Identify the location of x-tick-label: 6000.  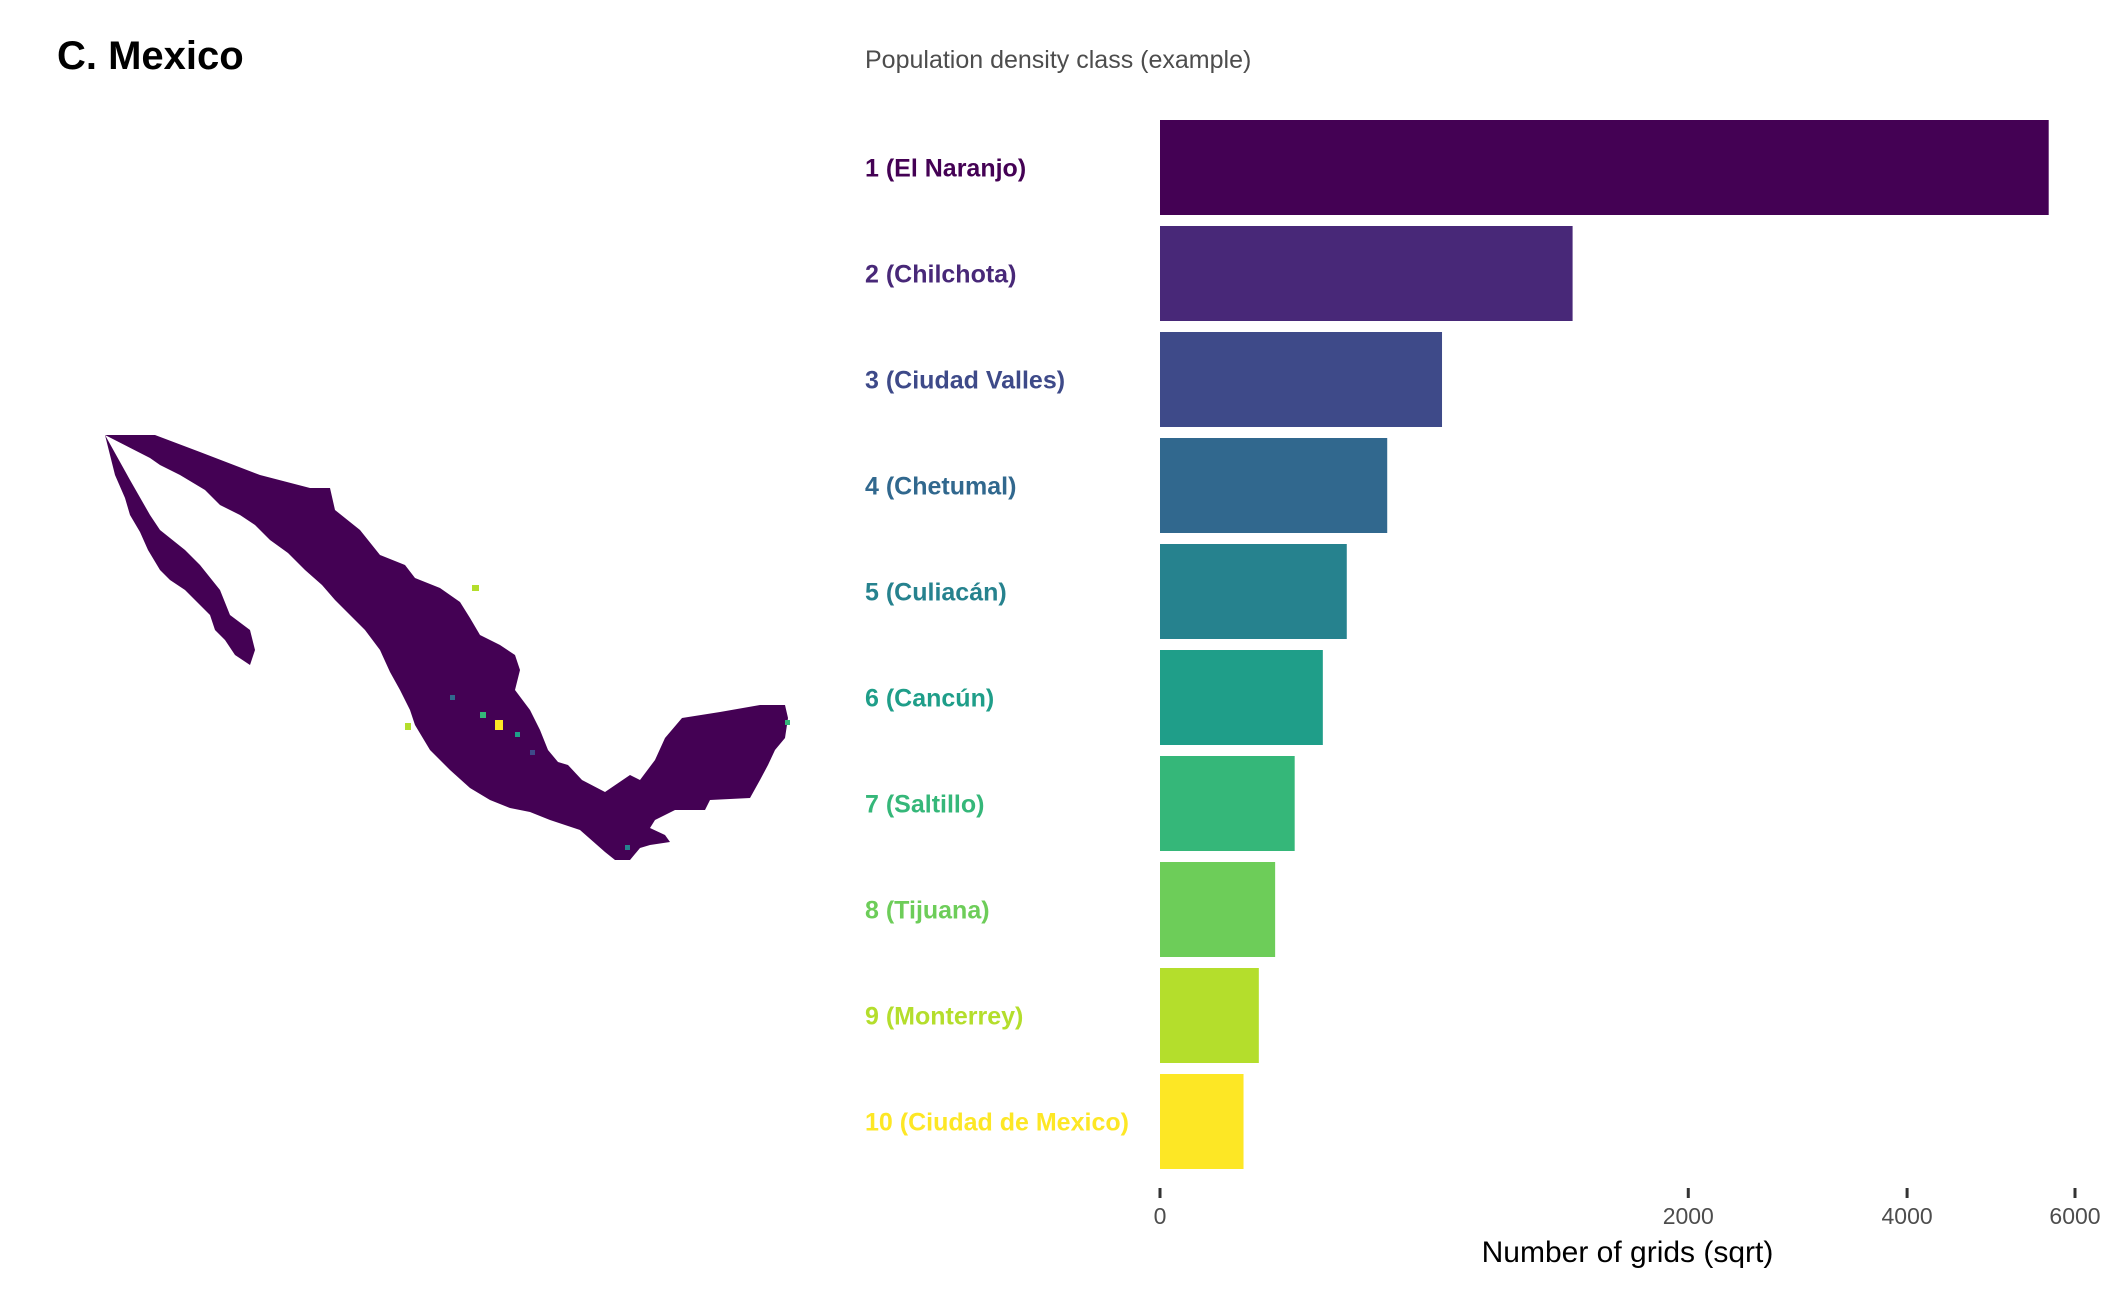
(2074, 1216).